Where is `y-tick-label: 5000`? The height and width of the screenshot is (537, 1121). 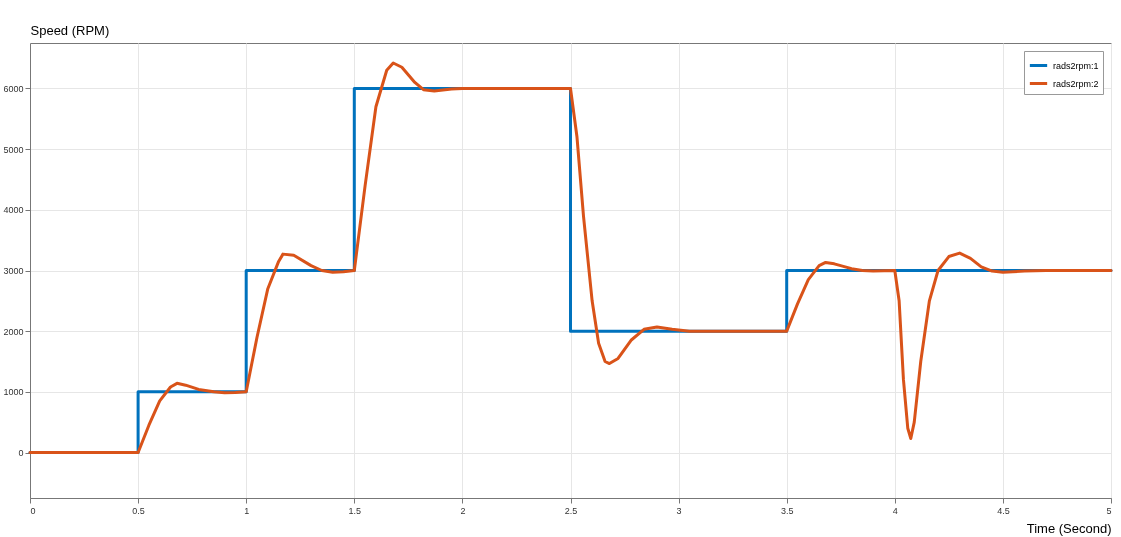 y-tick-label: 5000 is located at coordinates (13, 149).